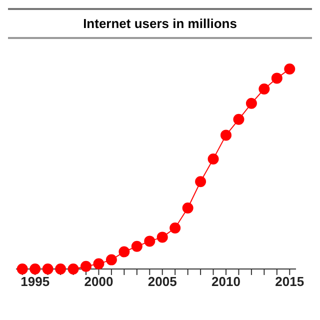  What do you see at coordinates (226, 282) in the screenshot?
I see `x-tick-label: 2010` at bounding box center [226, 282].